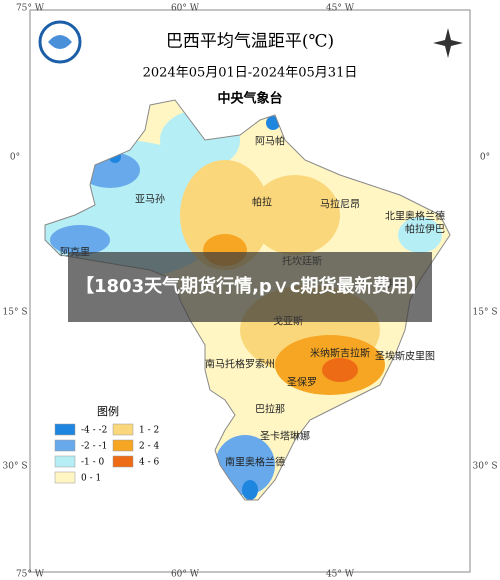 This screenshot has width=500, height=580. I want to click on region-label: 北里奥格兰德, so click(415, 216).